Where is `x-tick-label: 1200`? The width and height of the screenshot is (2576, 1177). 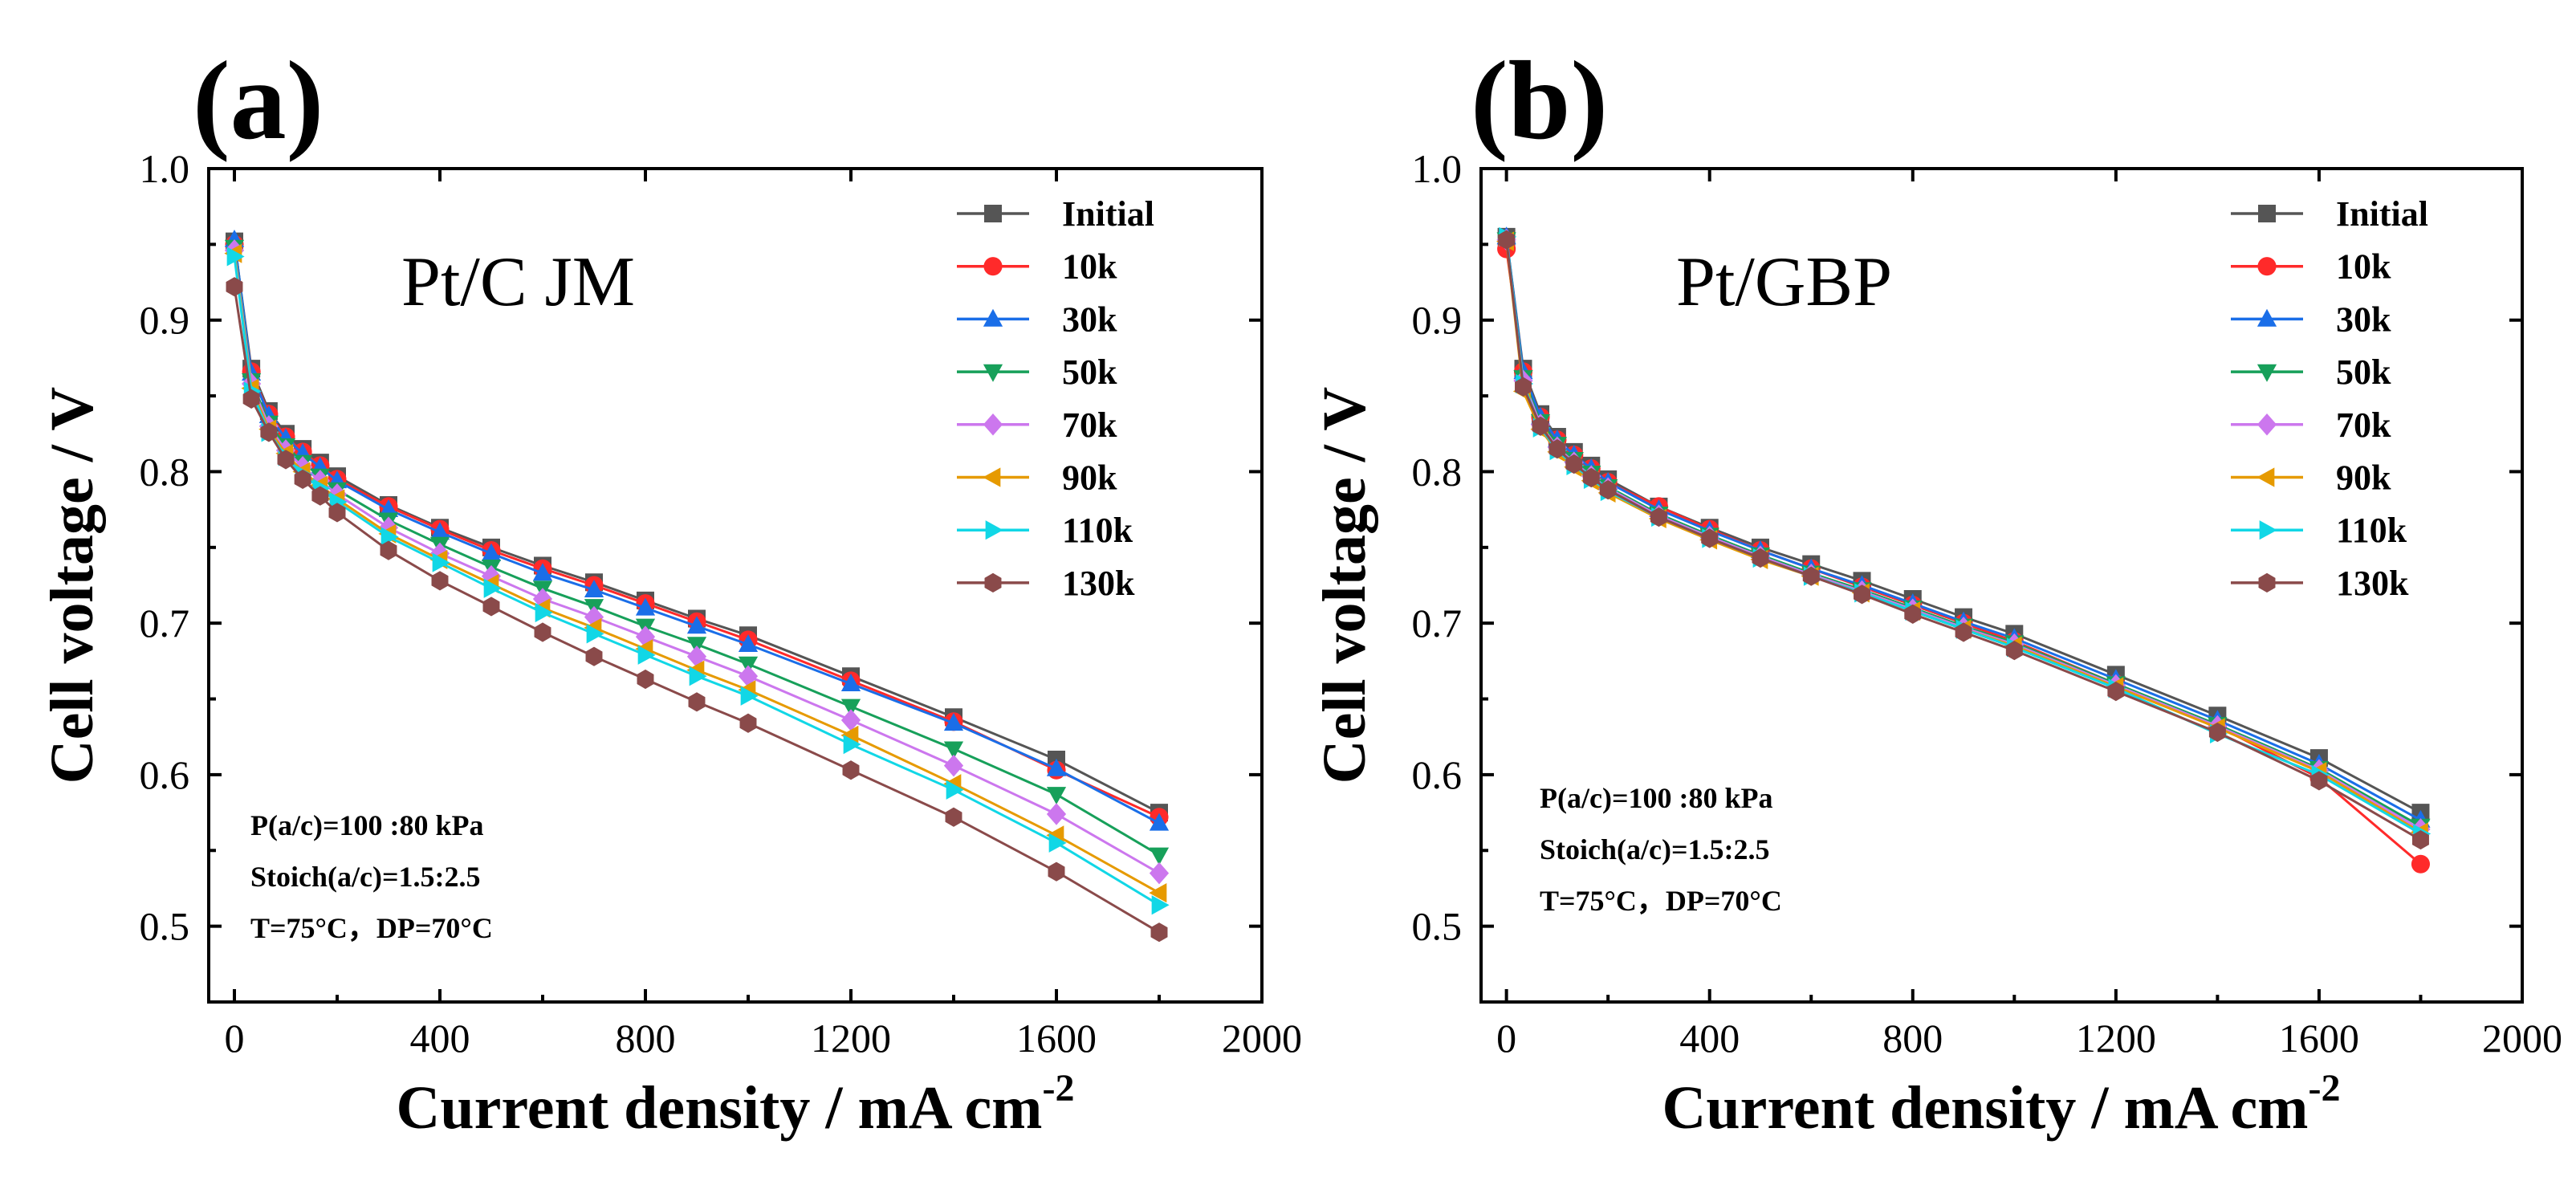 x-tick-label: 1200 is located at coordinates (851, 1038).